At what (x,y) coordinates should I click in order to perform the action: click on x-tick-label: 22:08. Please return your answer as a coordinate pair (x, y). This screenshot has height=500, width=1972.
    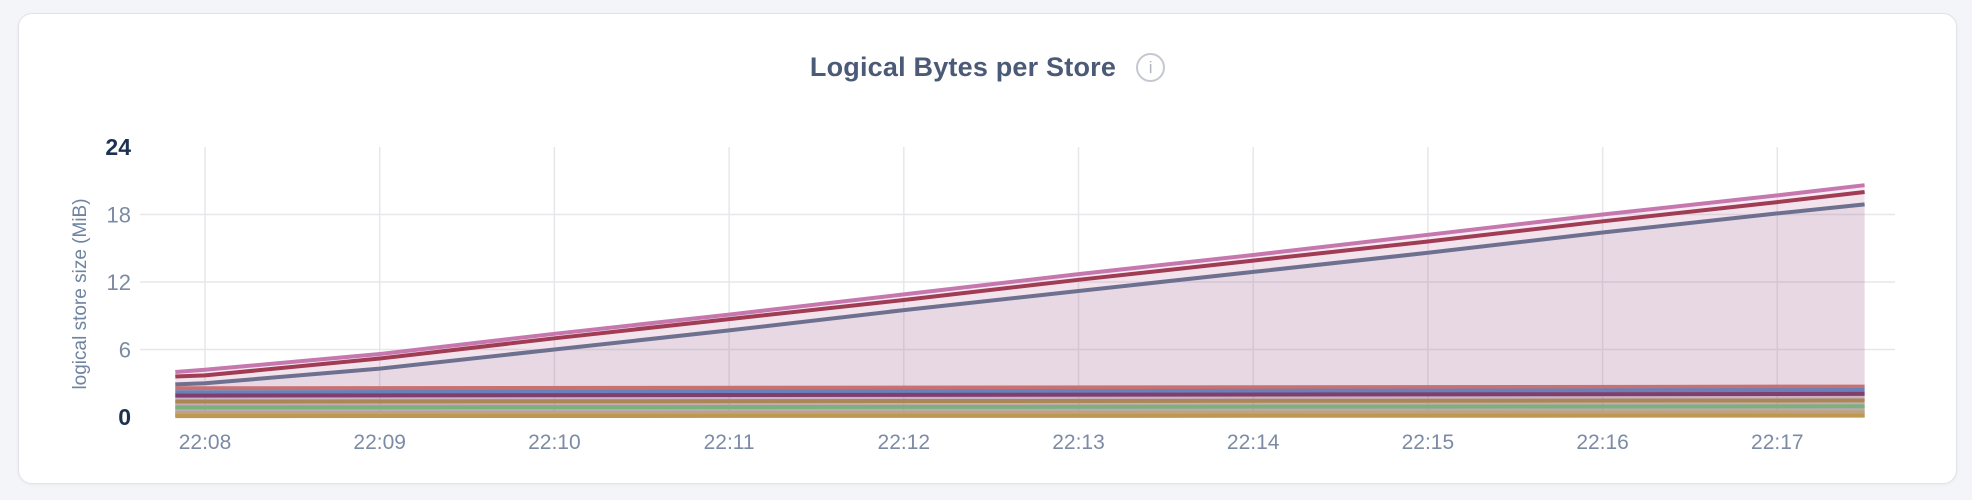
    Looking at the image, I should click on (205, 442).